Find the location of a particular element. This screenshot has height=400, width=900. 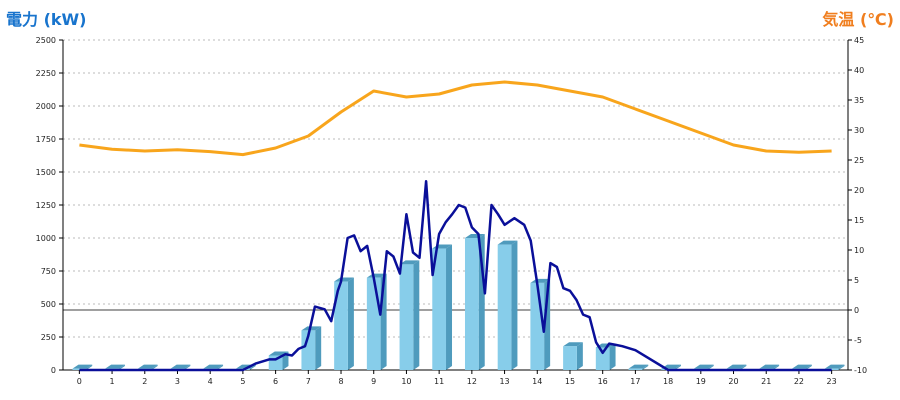

right-tick-label: 25 is located at coordinates (859, 160).